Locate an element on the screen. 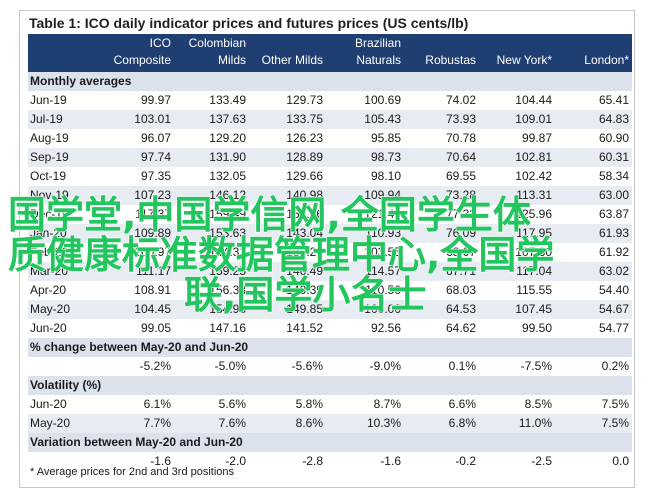 The height and width of the screenshot is (500, 649). table-cell: 73.28 is located at coordinates (460, 195).